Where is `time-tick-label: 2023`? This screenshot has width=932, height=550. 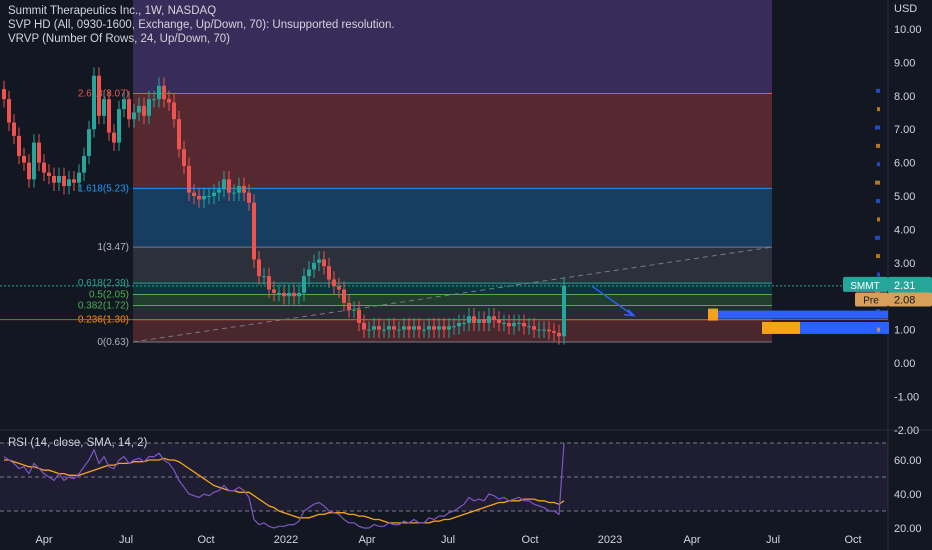 time-tick-label: 2023 is located at coordinates (610, 540).